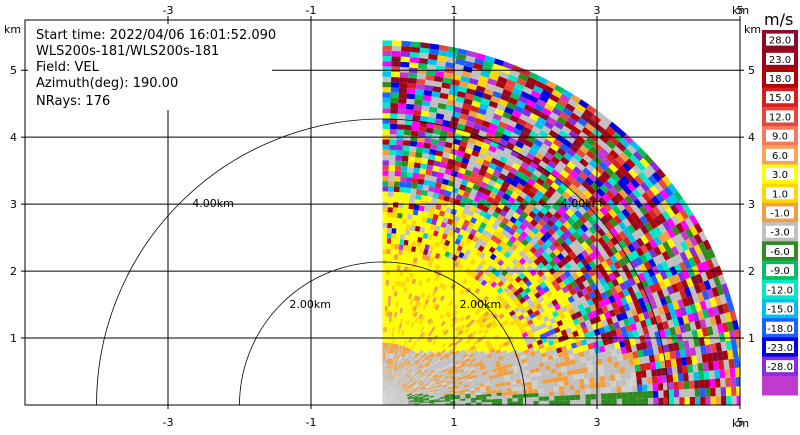 Image resolution: width=800 pixels, height=435 pixels. I want to click on colorbar-label-bg, so click(780, 231).